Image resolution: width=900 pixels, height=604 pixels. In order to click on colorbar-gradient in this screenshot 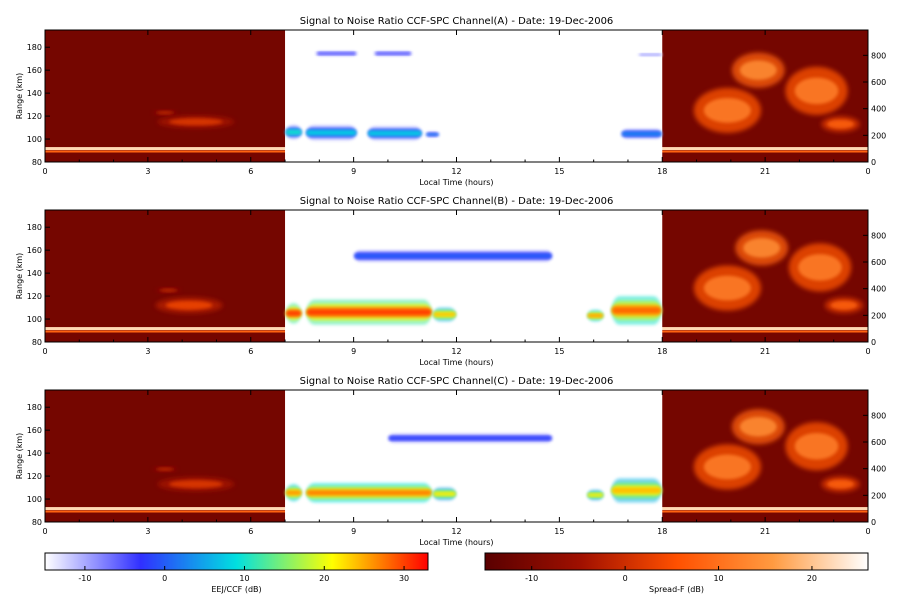, I will do `click(236, 561)`.